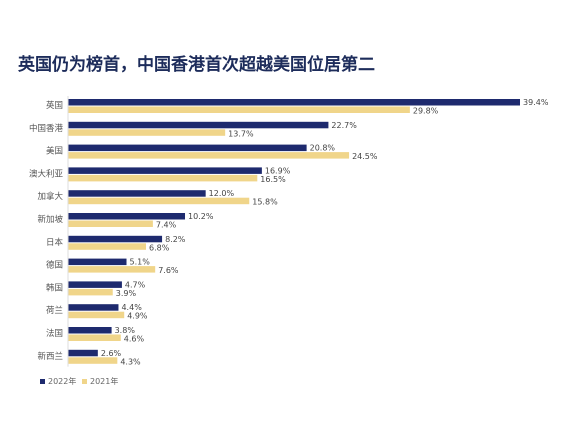  I want to click on category-label: 美国, so click(54, 151).